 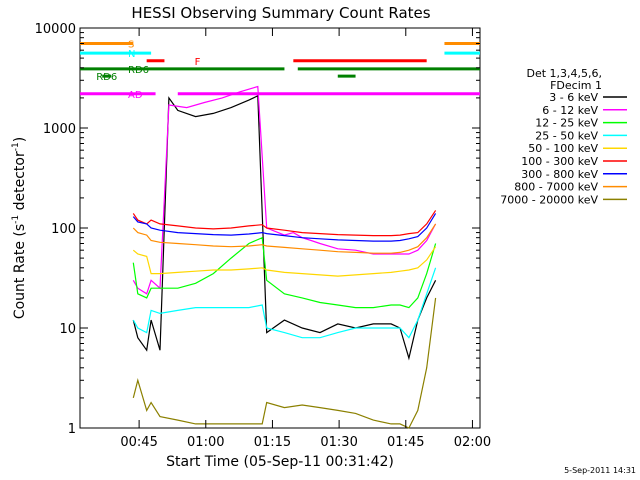 I want to click on flag-label: S, so click(x=131, y=44).